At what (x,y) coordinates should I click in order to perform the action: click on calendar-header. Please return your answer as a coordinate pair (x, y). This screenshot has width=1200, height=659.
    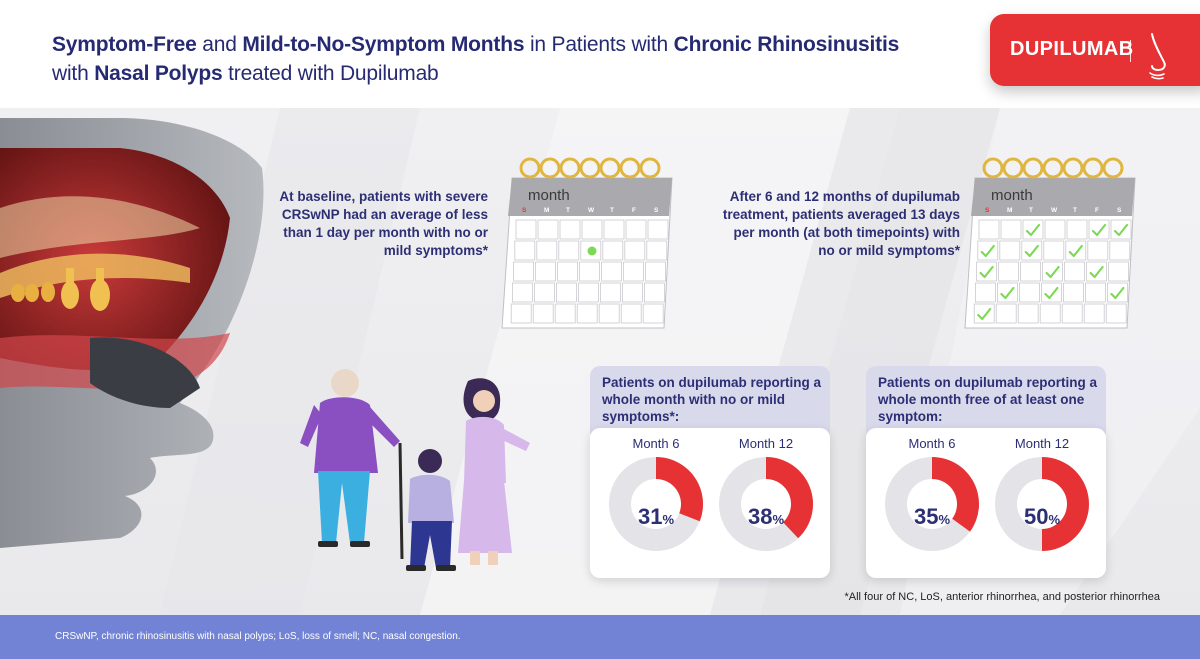
    Looking at the image, I should click on (1053, 197).